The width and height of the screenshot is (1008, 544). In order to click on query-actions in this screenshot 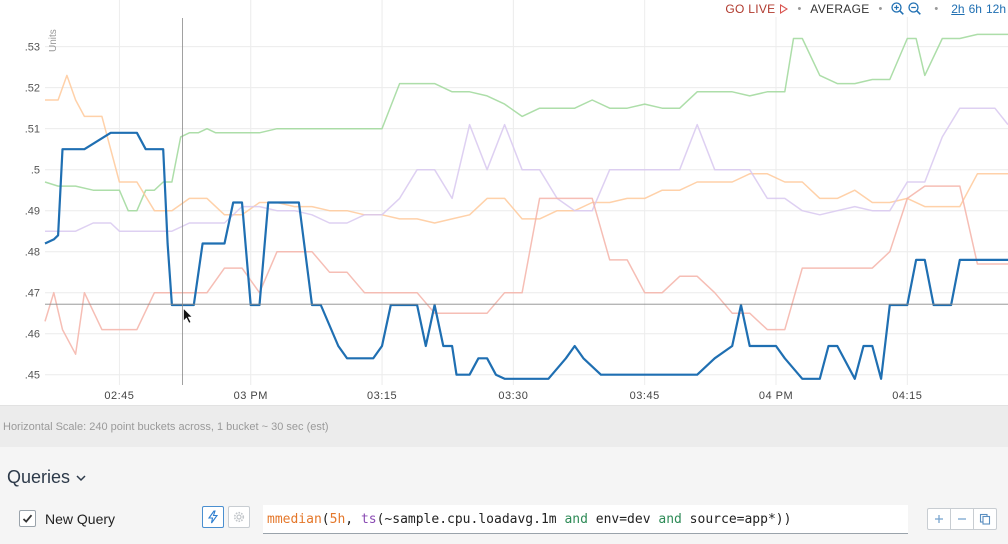, I will do `click(962, 519)`.